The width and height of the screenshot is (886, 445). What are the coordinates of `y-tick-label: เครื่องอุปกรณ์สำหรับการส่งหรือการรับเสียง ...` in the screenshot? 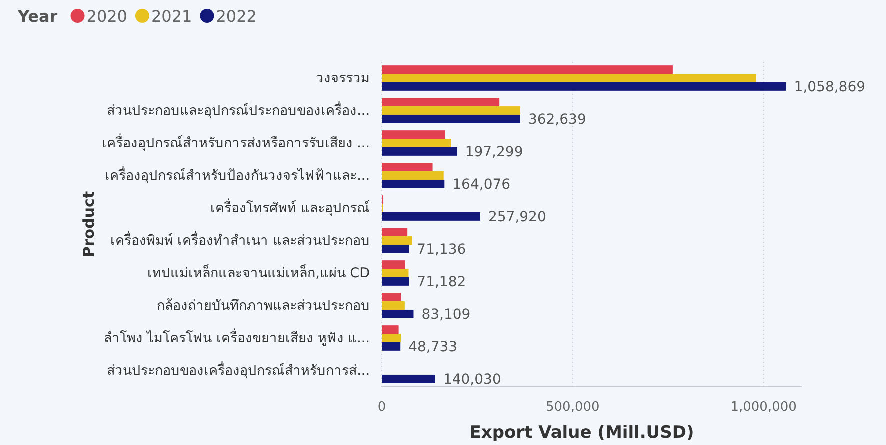 It's located at (236, 142).